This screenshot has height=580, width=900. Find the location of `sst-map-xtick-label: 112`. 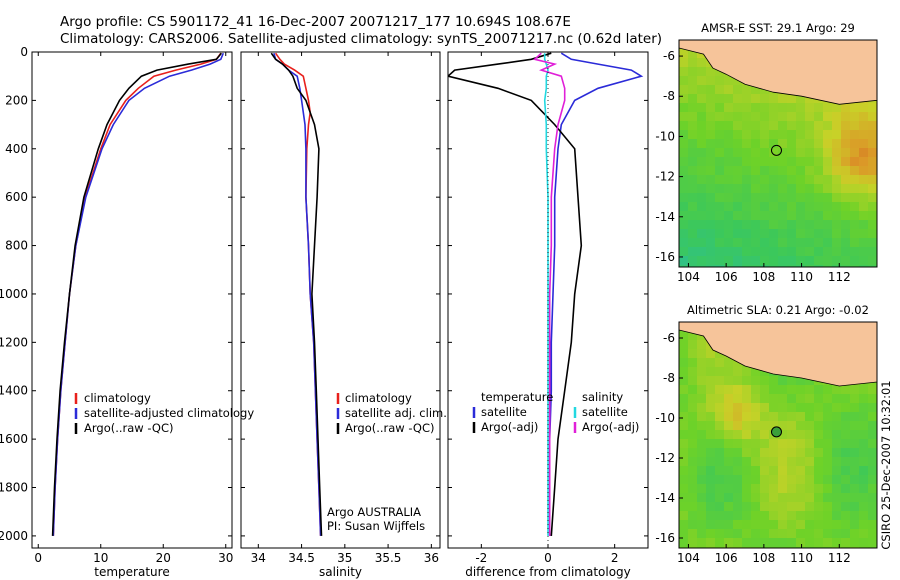

sst-map-xtick-label: 112 is located at coordinates (839, 277).